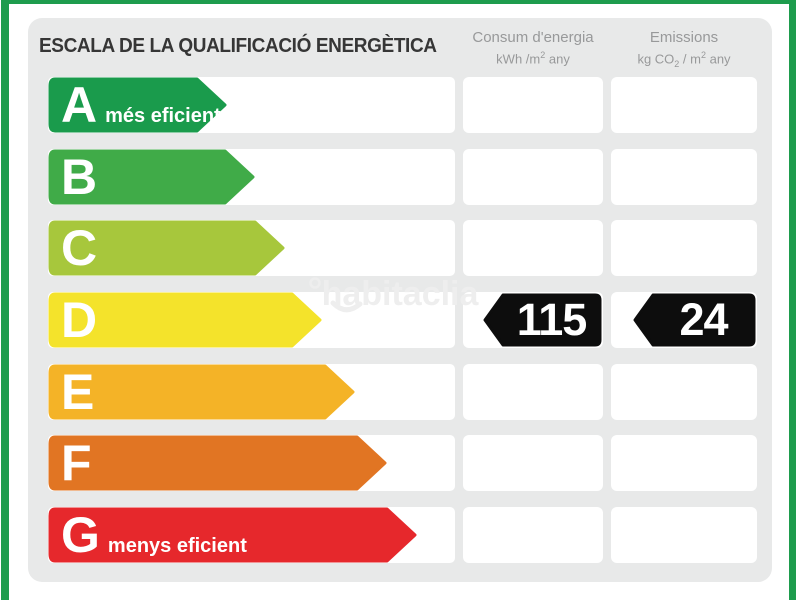 The image size is (796, 600). What do you see at coordinates (201, 392) in the screenshot?
I see `rating-arrow-e` at bounding box center [201, 392].